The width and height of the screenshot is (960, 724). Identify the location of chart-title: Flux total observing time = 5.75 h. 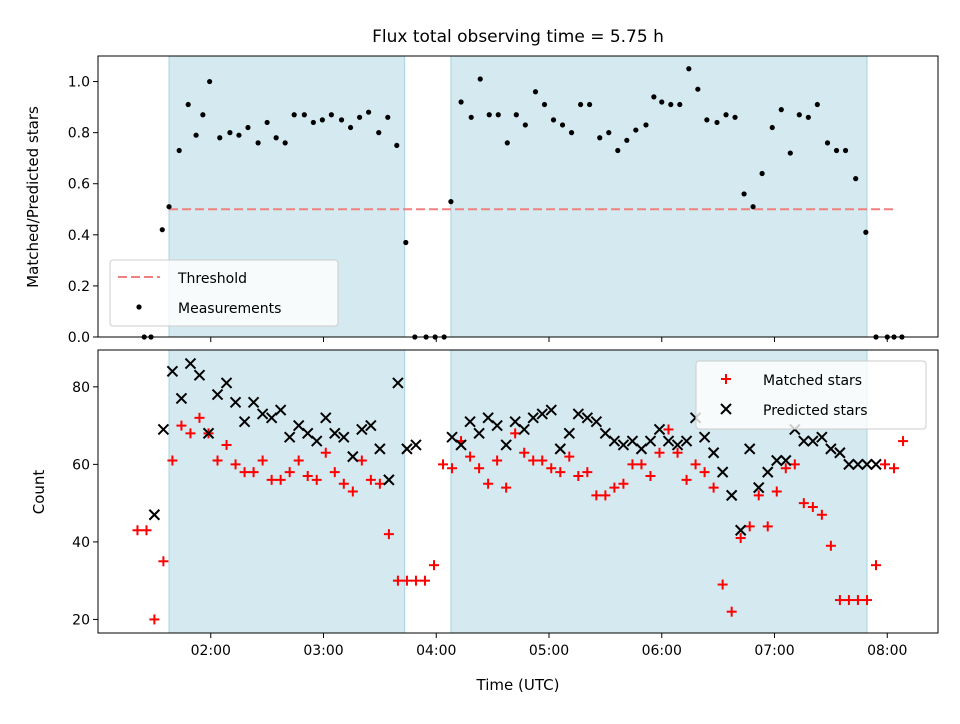
(518, 37).